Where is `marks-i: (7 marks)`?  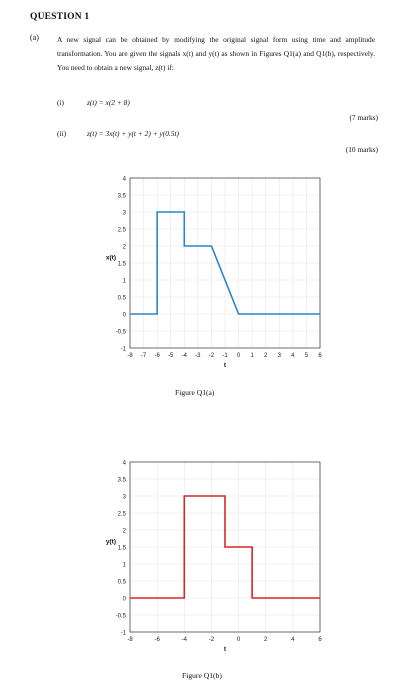
marks-i: (7 marks) is located at coordinates (363, 117).